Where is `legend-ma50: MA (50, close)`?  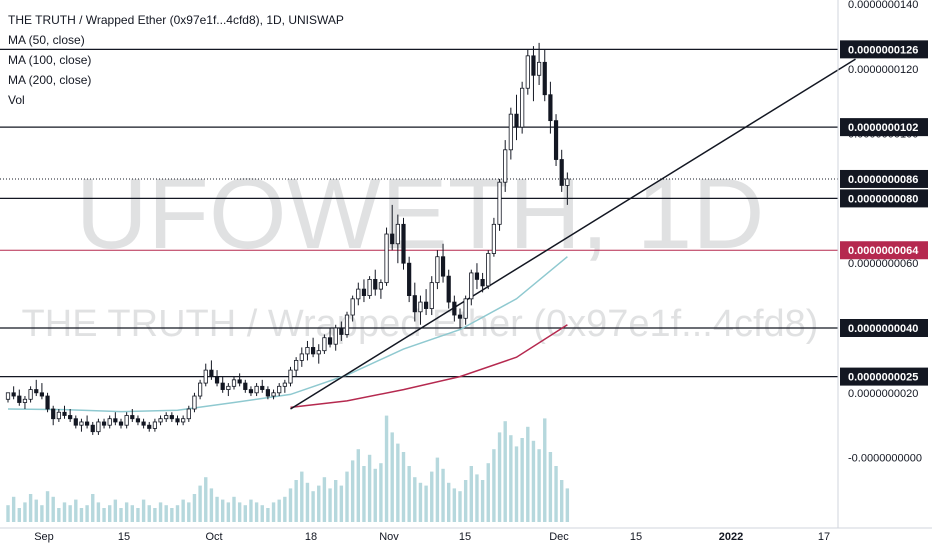
legend-ma50: MA (50, close) is located at coordinates (46, 40).